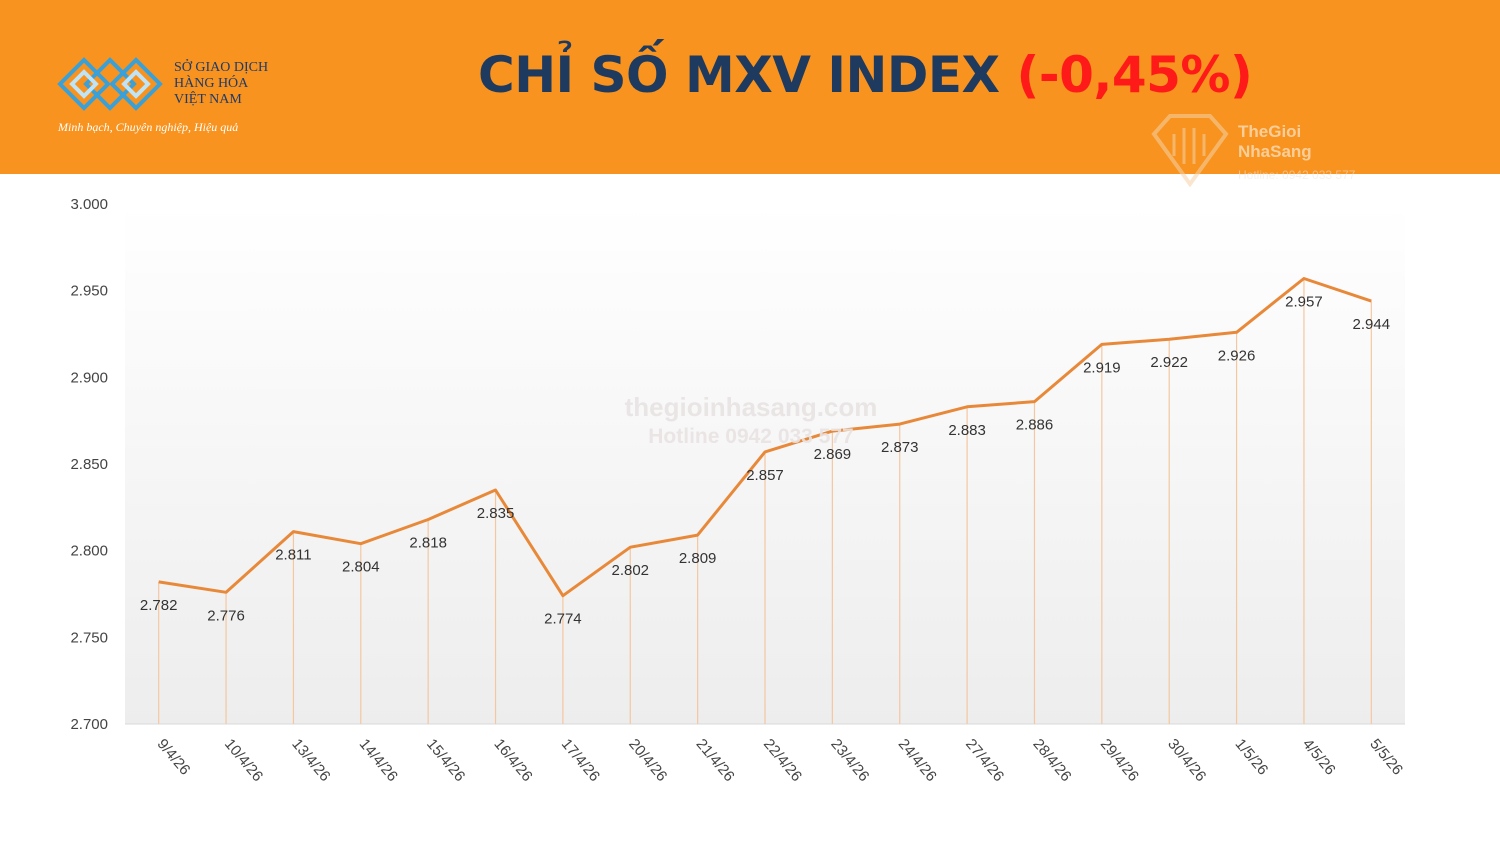  What do you see at coordinates (445, 760) in the screenshot?
I see `x-tick-label: 15/4/26` at bounding box center [445, 760].